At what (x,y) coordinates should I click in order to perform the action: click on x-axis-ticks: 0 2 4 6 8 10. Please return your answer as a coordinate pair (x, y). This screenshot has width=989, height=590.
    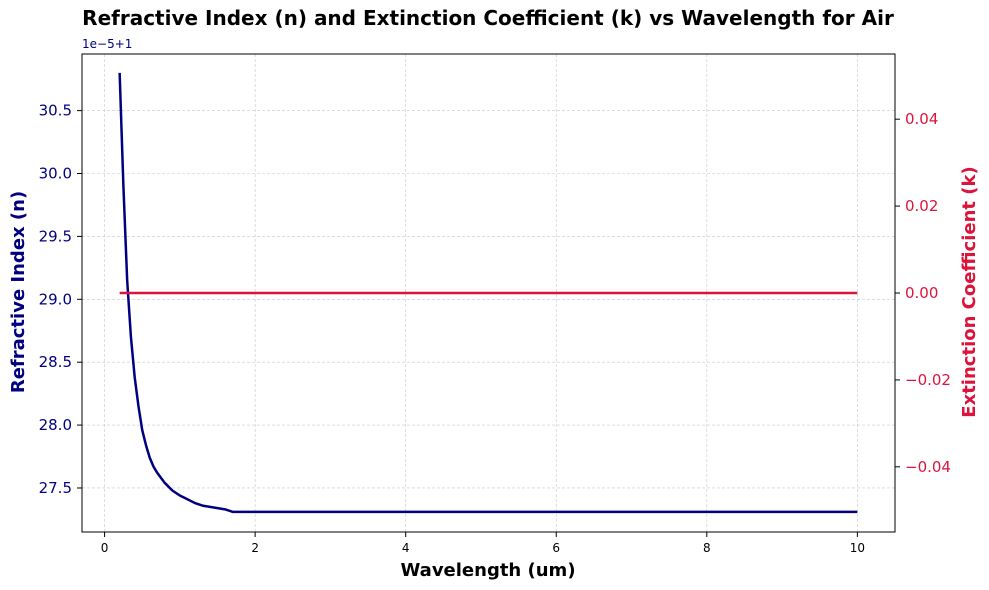
    Looking at the image, I should click on (483, 543).